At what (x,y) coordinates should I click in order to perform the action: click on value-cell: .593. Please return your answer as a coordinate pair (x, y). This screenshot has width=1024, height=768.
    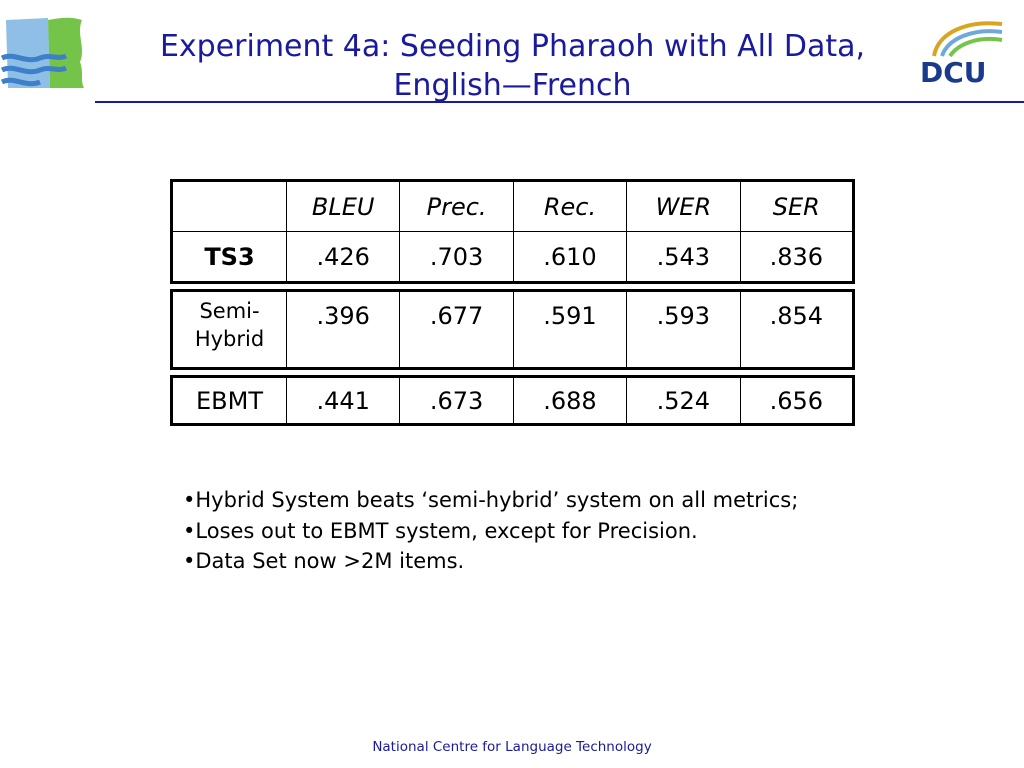
    Looking at the image, I should click on (683, 329).